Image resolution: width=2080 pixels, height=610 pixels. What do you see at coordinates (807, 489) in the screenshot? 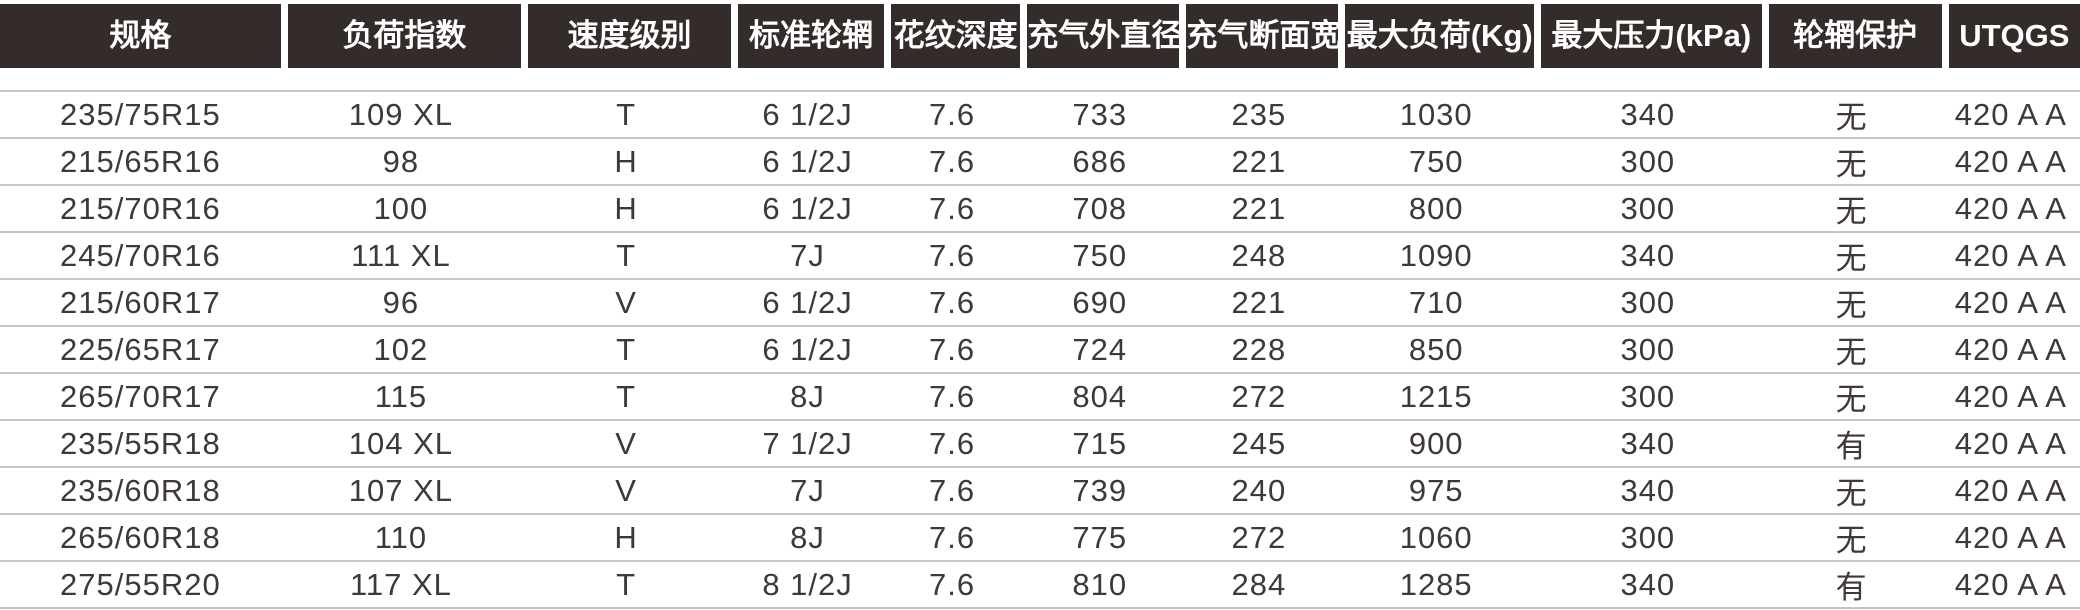
I see `table-cell: 7J` at bounding box center [807, 489].